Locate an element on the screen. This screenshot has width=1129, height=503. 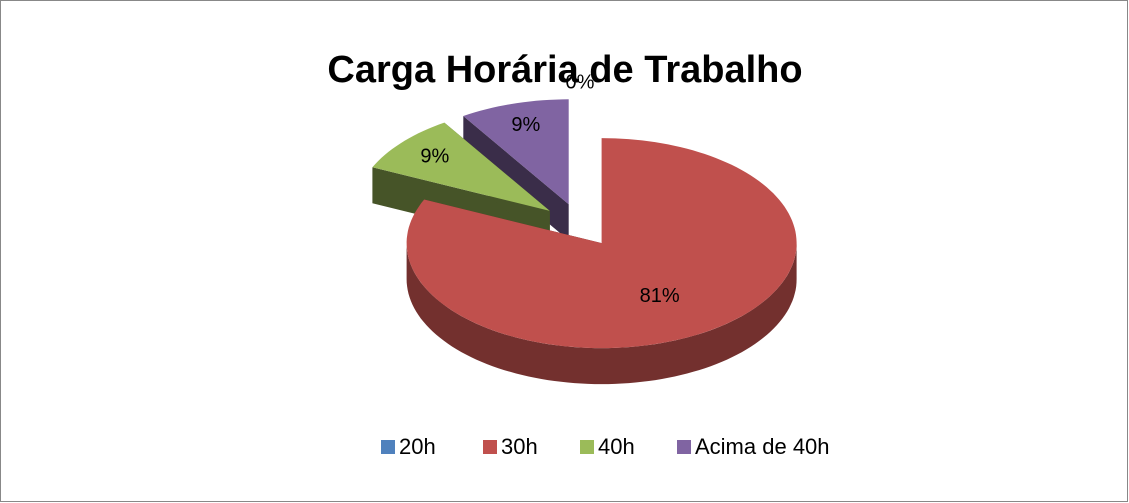
legend-label: 30h is located at coordinates (519, 446).